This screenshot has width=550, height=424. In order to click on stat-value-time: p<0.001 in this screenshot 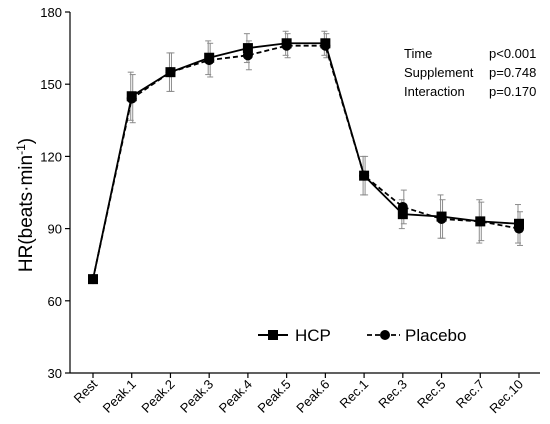, I will do `click(512, 53)`.